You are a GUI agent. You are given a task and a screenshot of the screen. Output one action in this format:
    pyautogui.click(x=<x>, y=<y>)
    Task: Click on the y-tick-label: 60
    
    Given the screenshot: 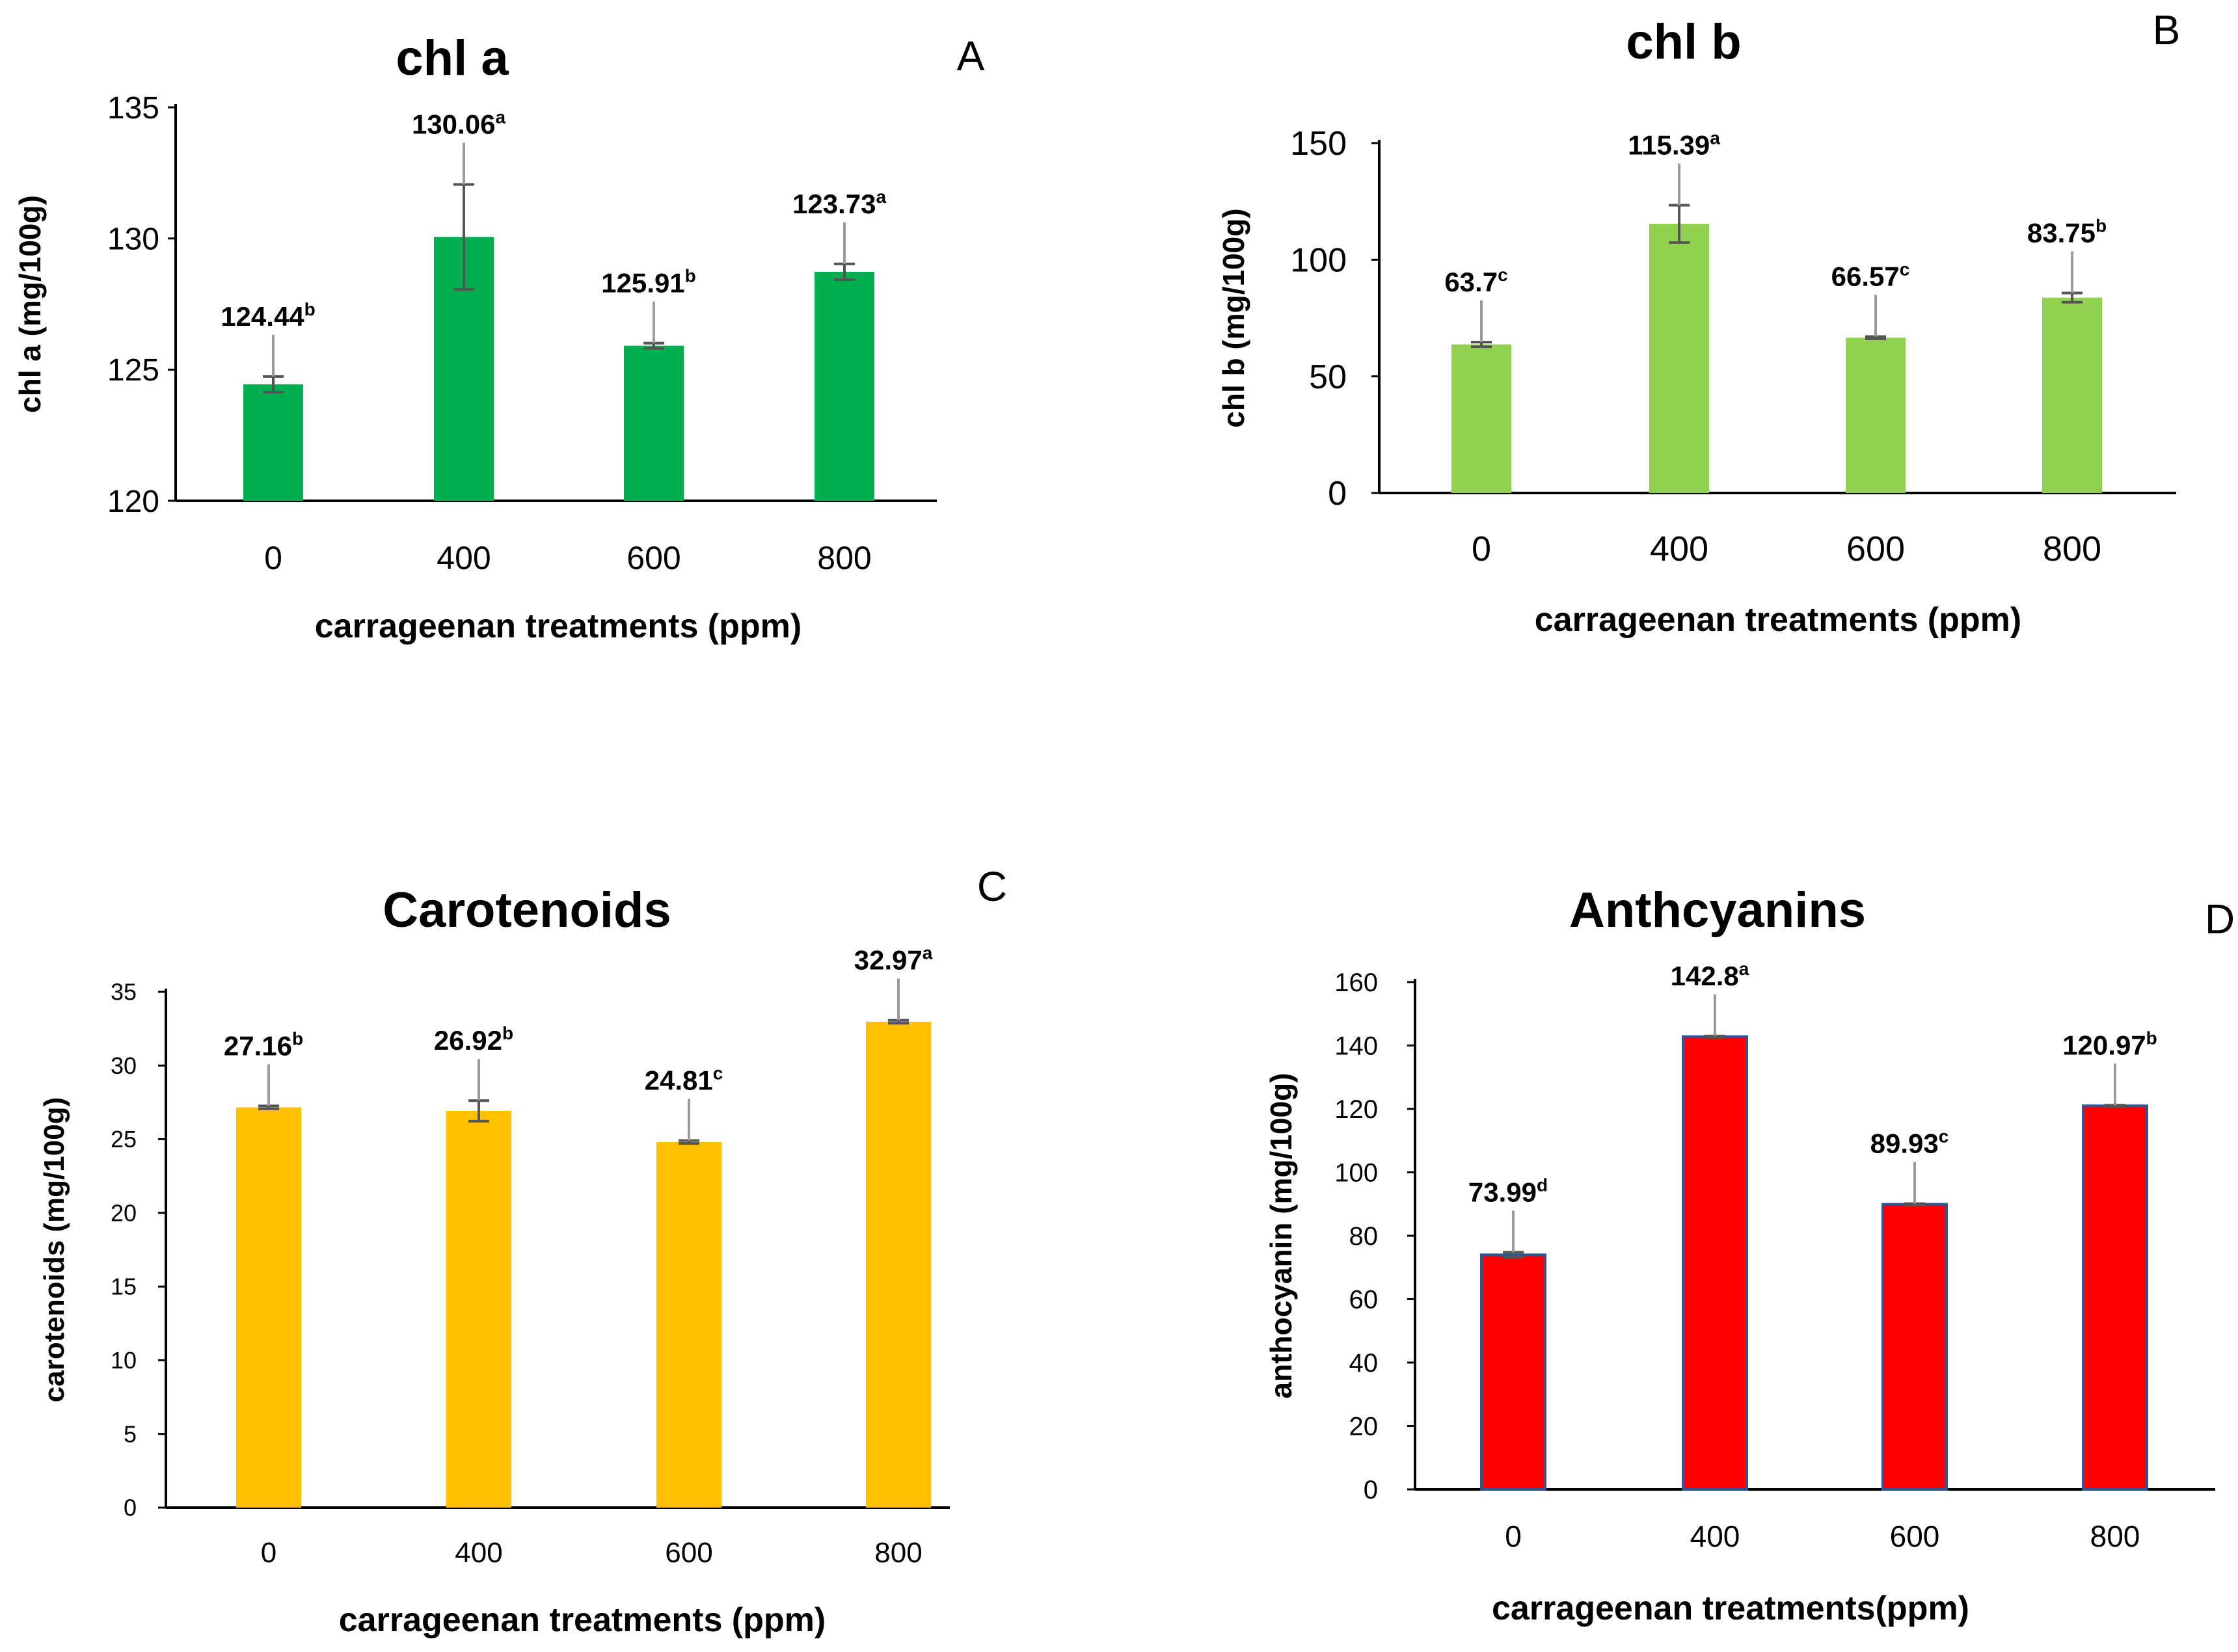 What is the action you would take?
    pyautogui.click(x=1364, y=1300)
    